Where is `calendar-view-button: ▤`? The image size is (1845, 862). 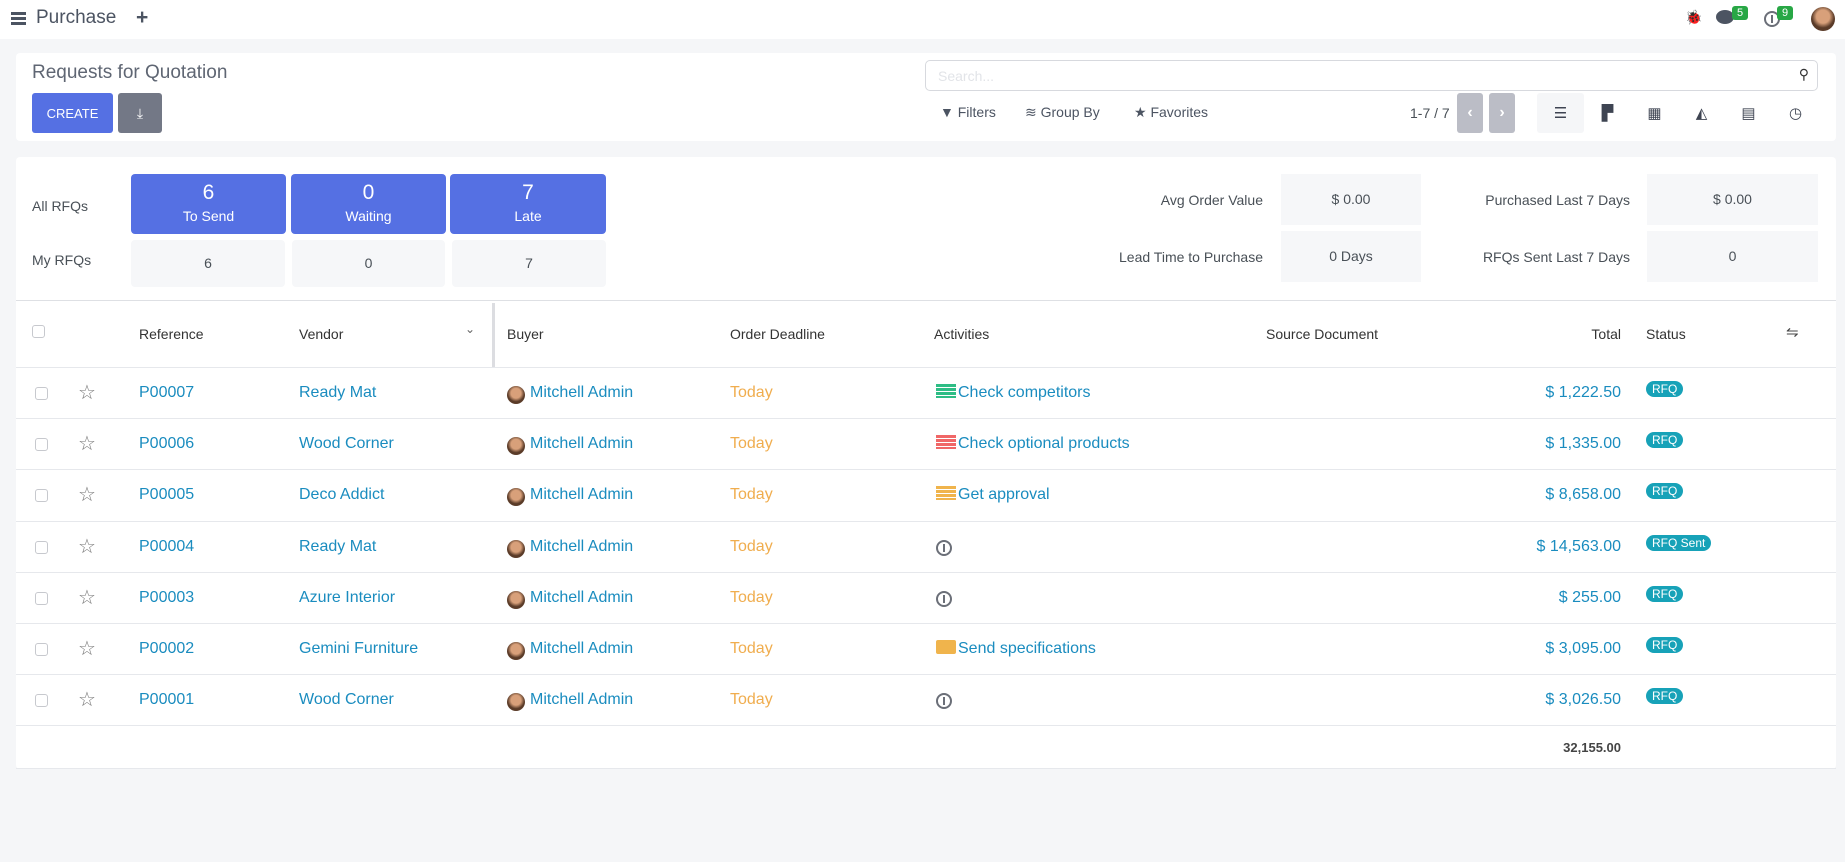 calendar-view-button: ▤ is located at coordinates (1748, 113).